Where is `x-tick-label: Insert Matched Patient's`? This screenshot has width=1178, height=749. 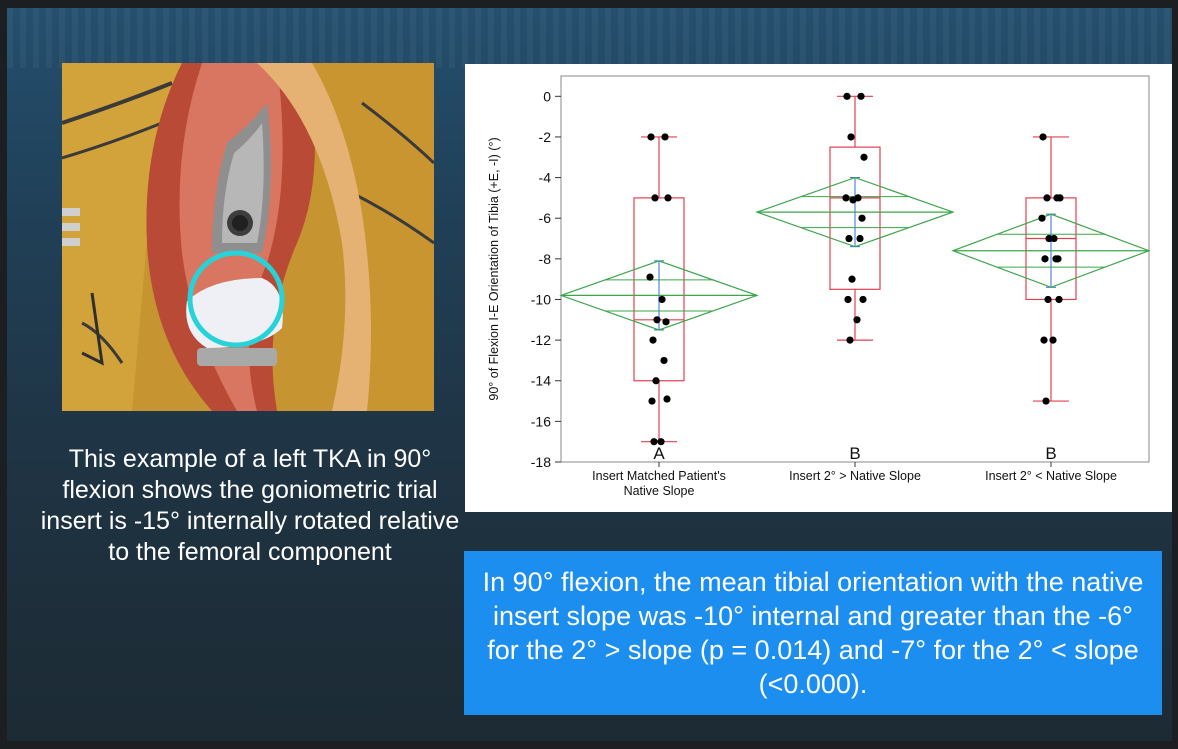 x-tick-label: Insert Matched Patient's is located at coordinates (659, 476).